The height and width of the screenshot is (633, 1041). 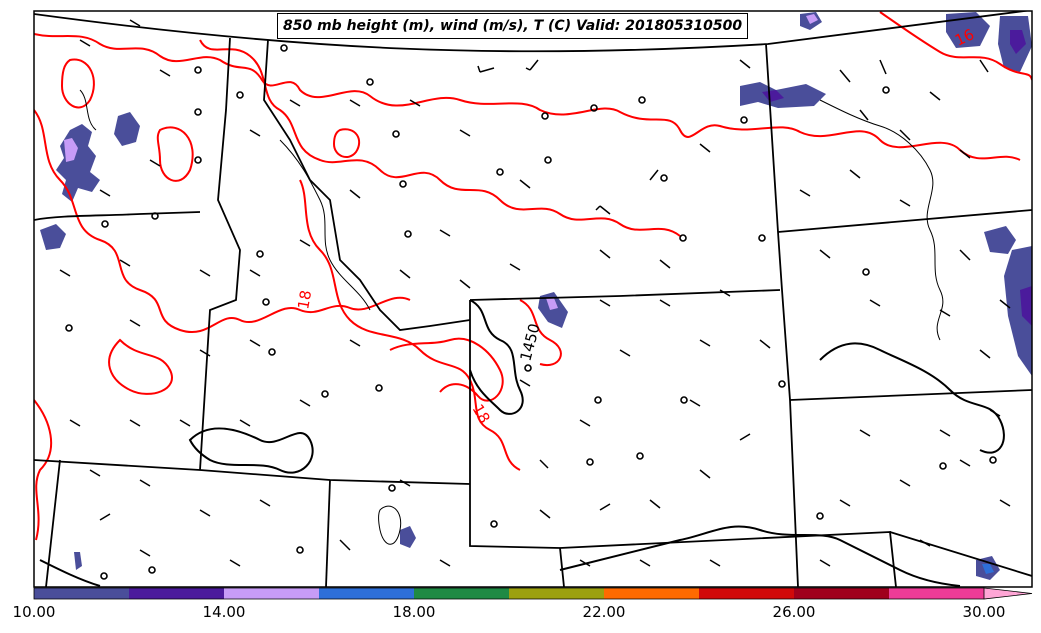 I want to click on temp-contour-label-18-south: 18, so click(x=481, y=414).